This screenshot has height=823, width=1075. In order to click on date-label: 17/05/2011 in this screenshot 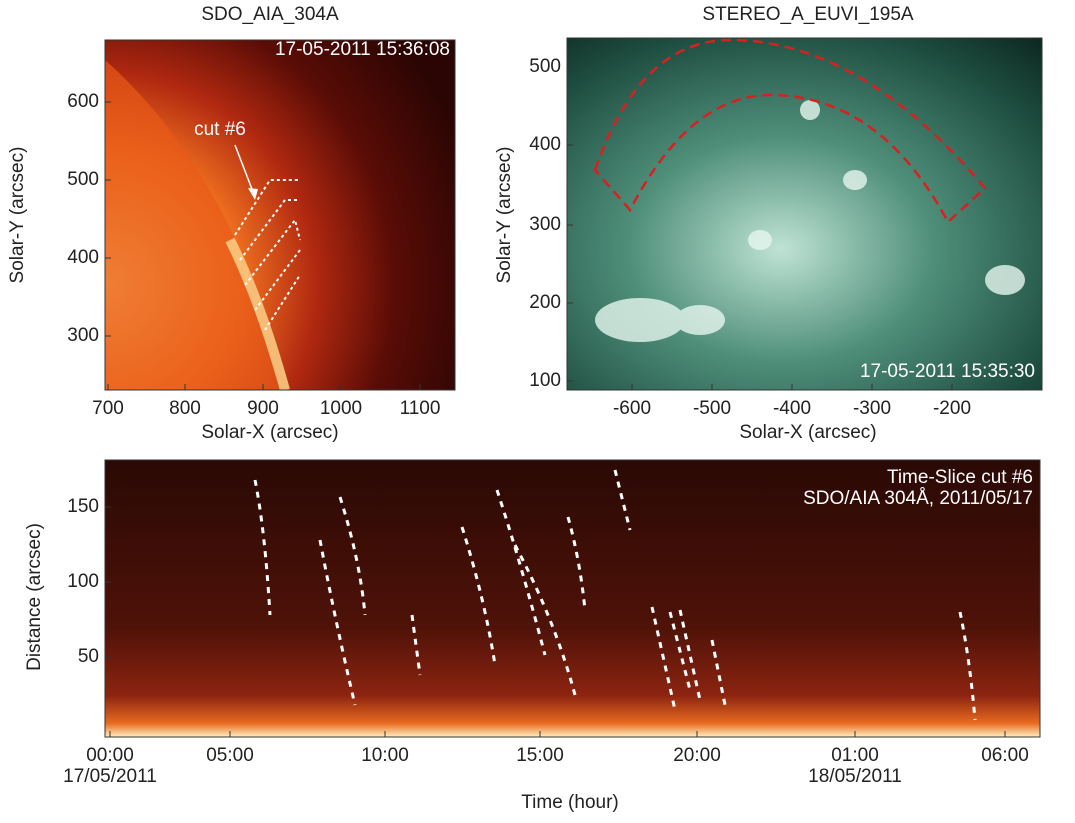, I will do `click(110, 776)`.